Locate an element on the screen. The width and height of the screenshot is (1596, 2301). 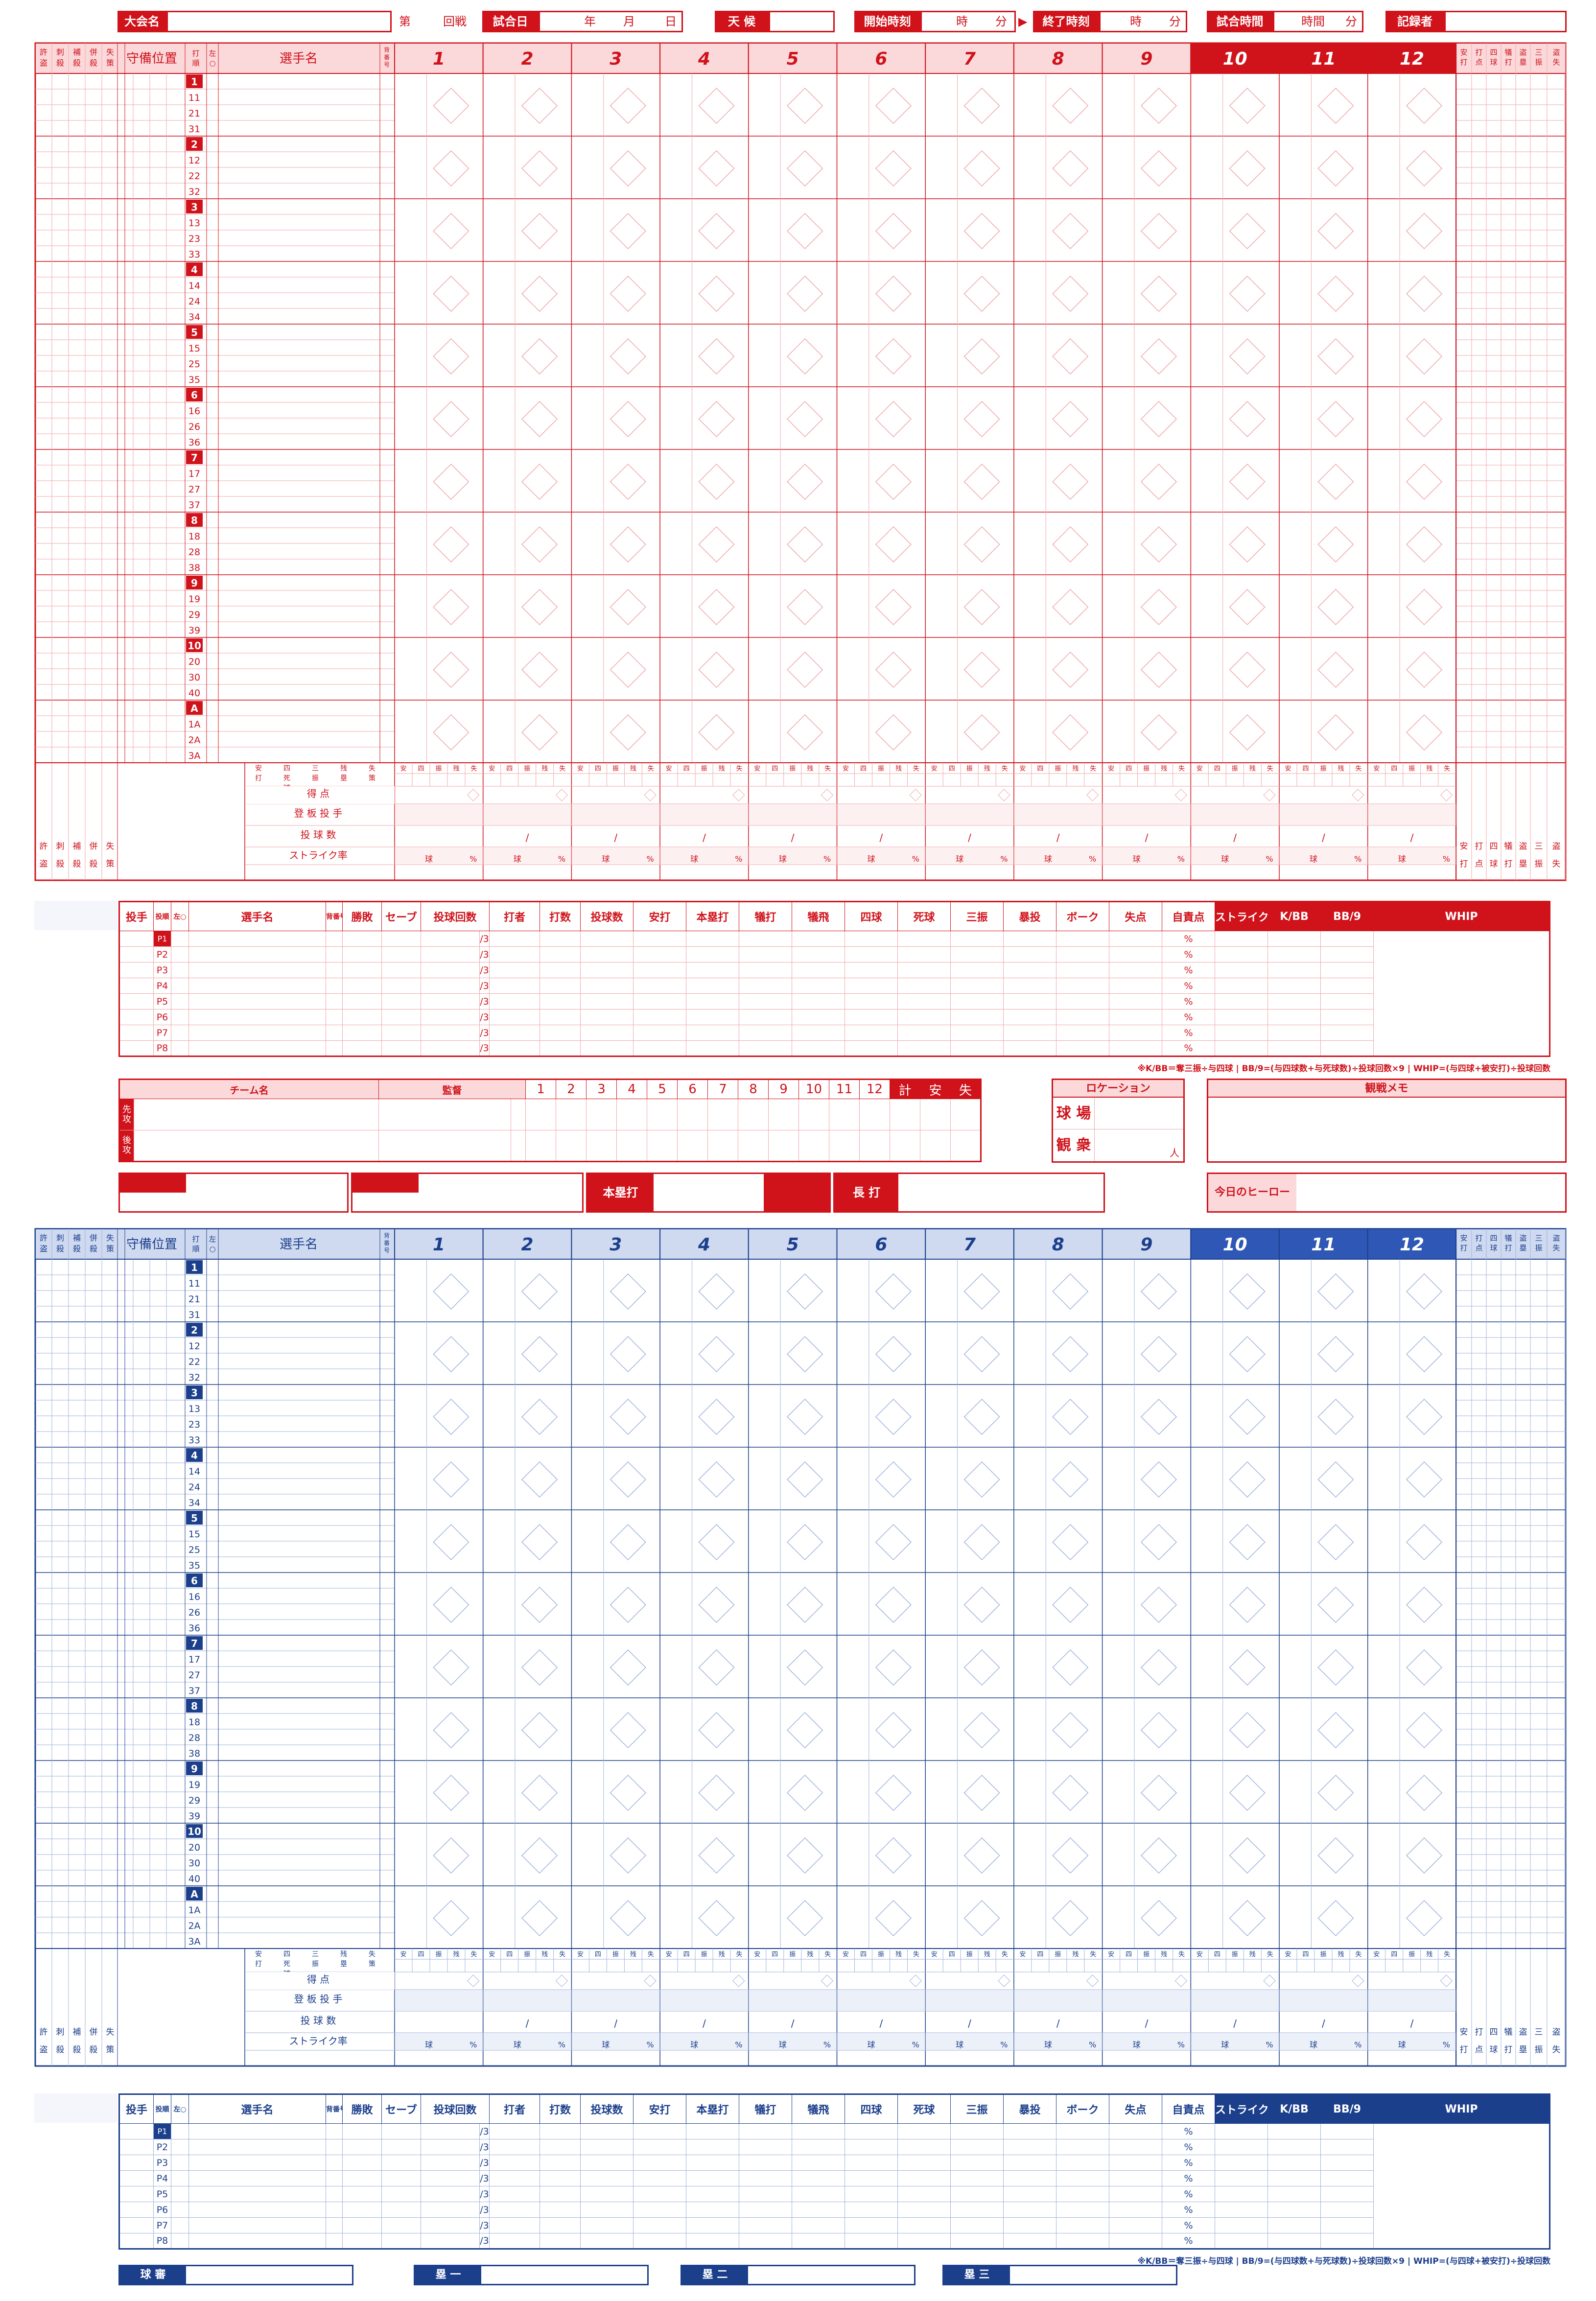
umpire-field: 球 審 is located at coordinates (235, 2275).